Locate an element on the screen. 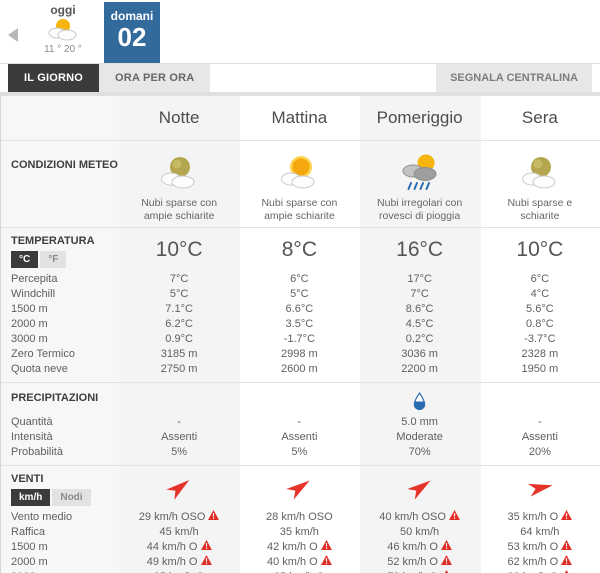 This screenshot has height=573, width=600. value-cell: 6.6°C is located at coordinates (299, 309).